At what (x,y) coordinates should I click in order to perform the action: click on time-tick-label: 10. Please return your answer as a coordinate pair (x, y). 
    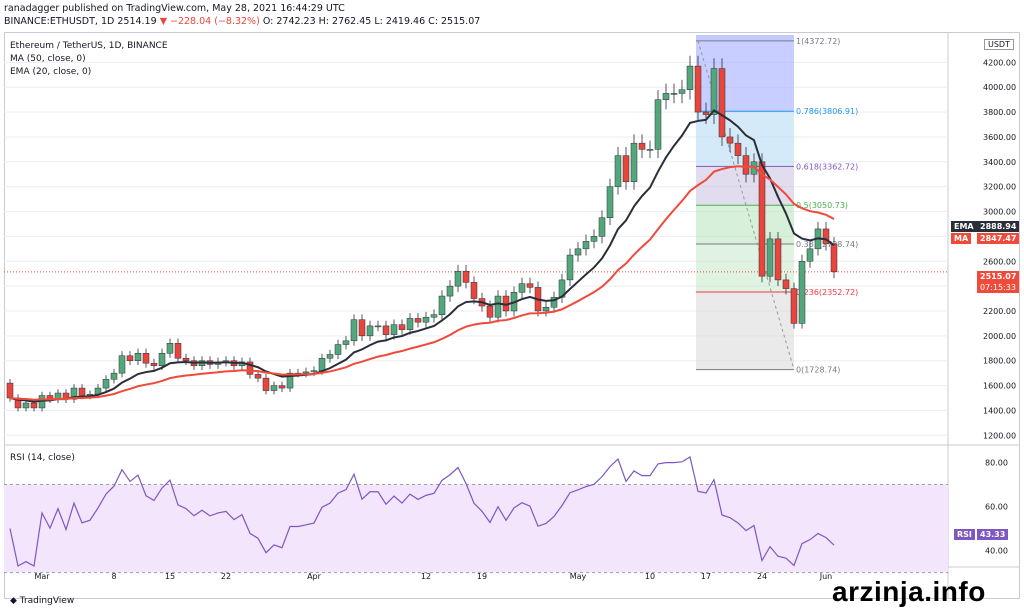
    Looking at the image, I should click on (650, 576).